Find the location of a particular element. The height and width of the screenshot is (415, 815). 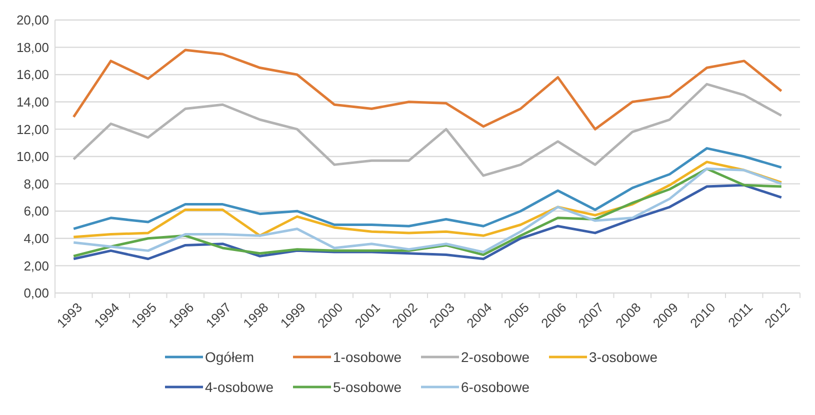

y-tick-label: 6,00 is located at coordinates (36, 211).